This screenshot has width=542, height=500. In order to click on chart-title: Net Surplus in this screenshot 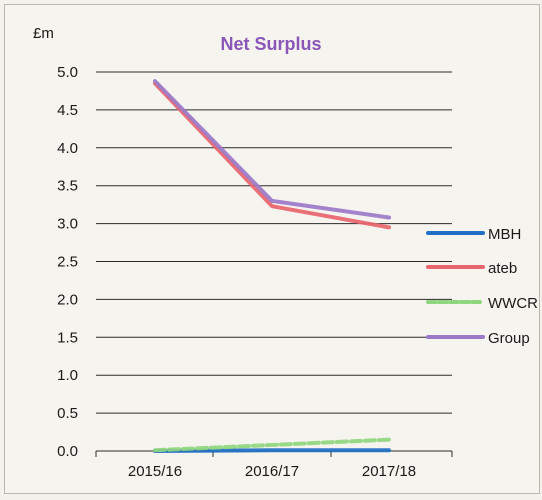, I will do `click(270, 44)`.